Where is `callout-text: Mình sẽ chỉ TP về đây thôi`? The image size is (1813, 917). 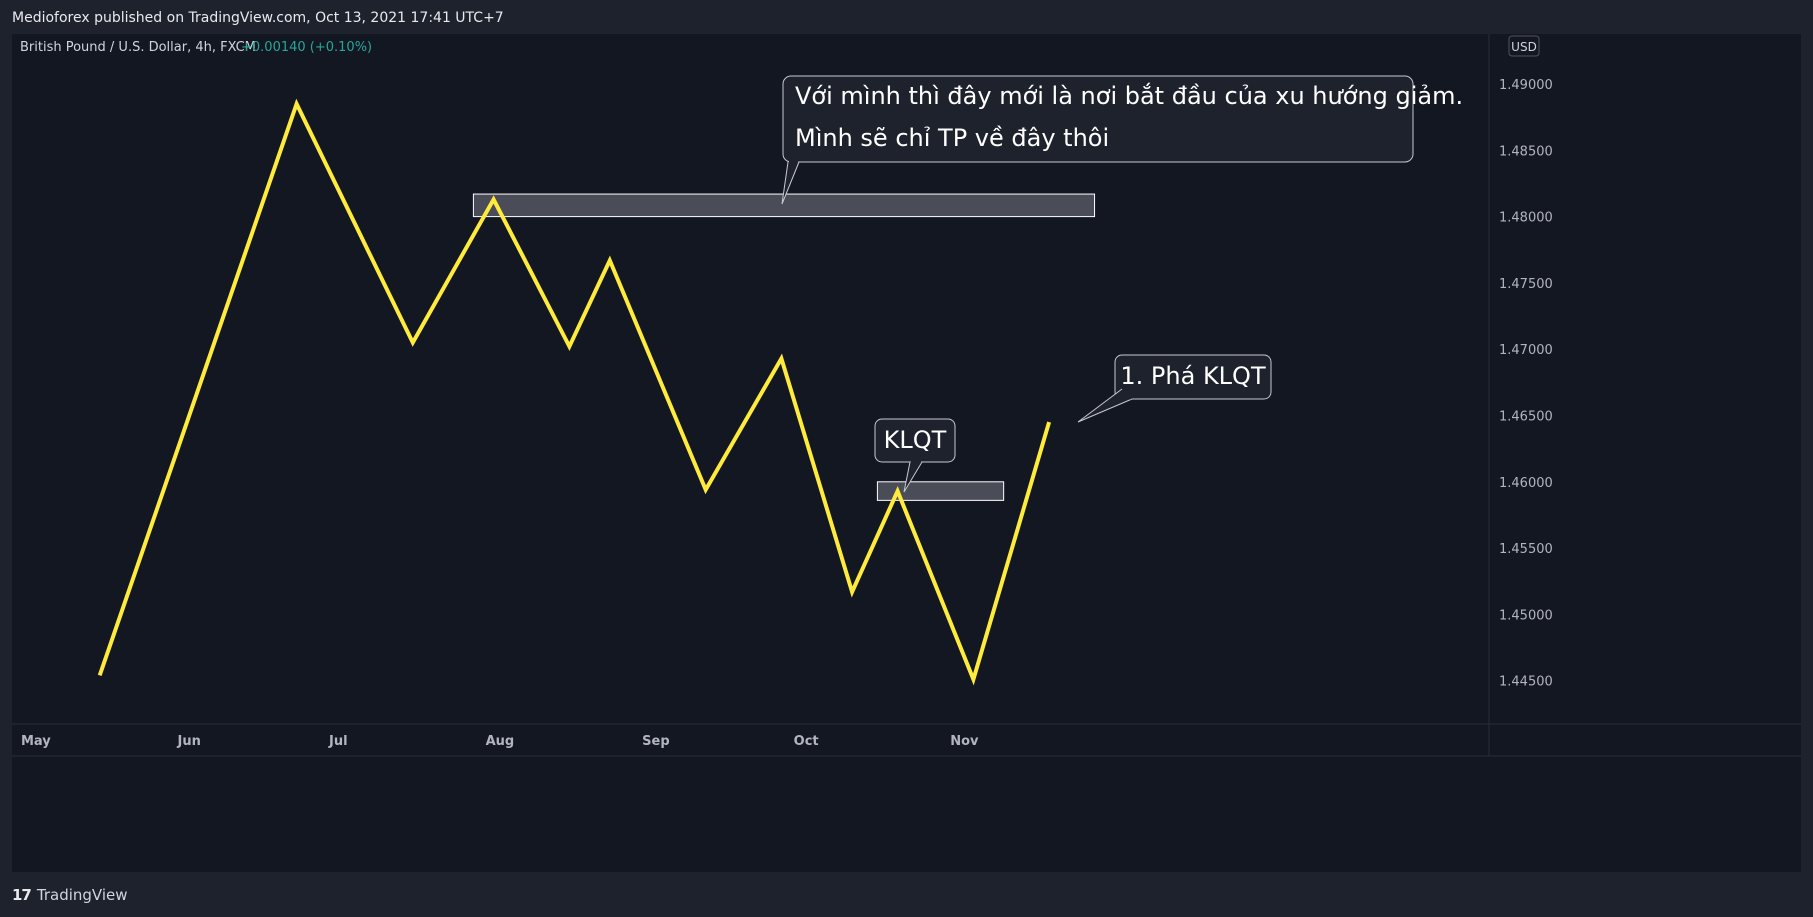 callout-text: Mình sẽ chỉ TP về đây thôi is located at coordinates (952, 138).